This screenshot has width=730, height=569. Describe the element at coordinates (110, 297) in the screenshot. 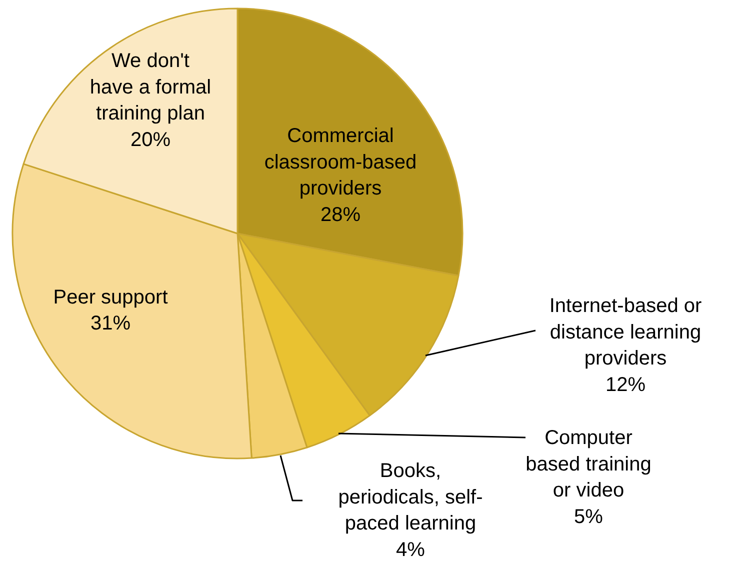

I see `slice-label: Peer support` at that location.